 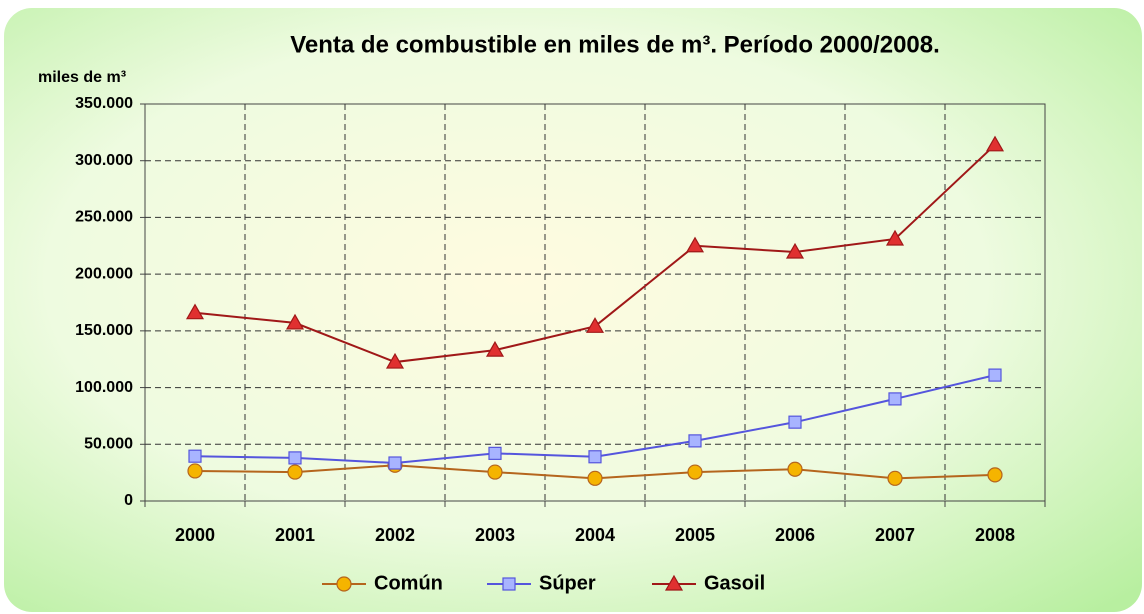 What do you see at coordinates (108, 444) in the screenshot?
I see `y-tick-label: 50.000` at bounding box center [108, 444].